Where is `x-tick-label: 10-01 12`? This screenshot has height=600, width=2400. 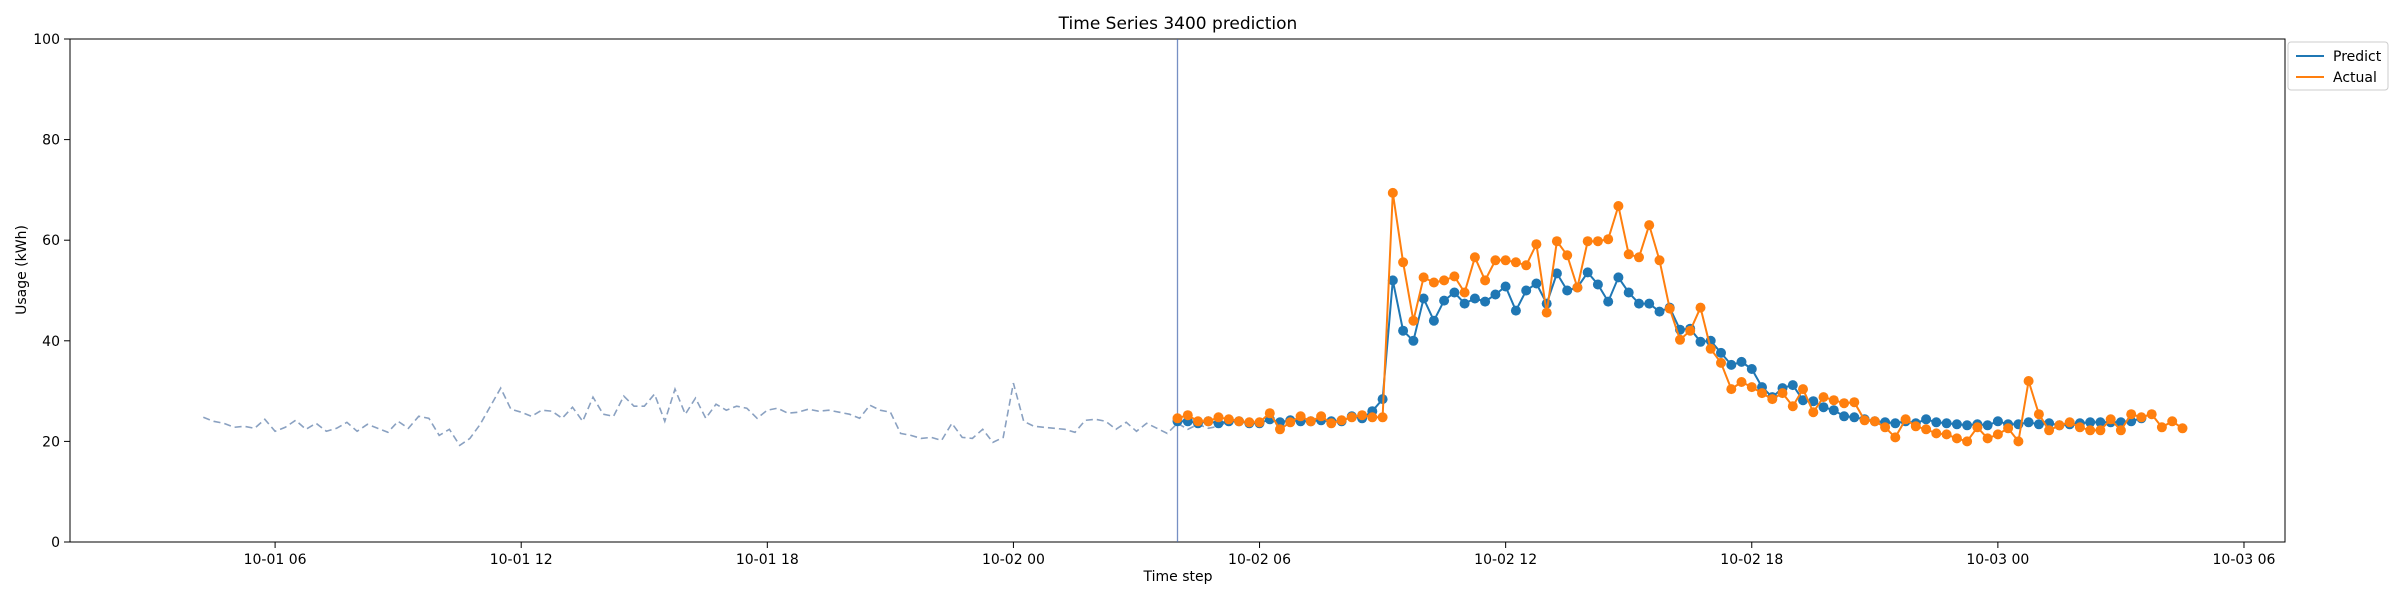
x-tick-label: 10-01 12 is located at coordinates (521, 560).